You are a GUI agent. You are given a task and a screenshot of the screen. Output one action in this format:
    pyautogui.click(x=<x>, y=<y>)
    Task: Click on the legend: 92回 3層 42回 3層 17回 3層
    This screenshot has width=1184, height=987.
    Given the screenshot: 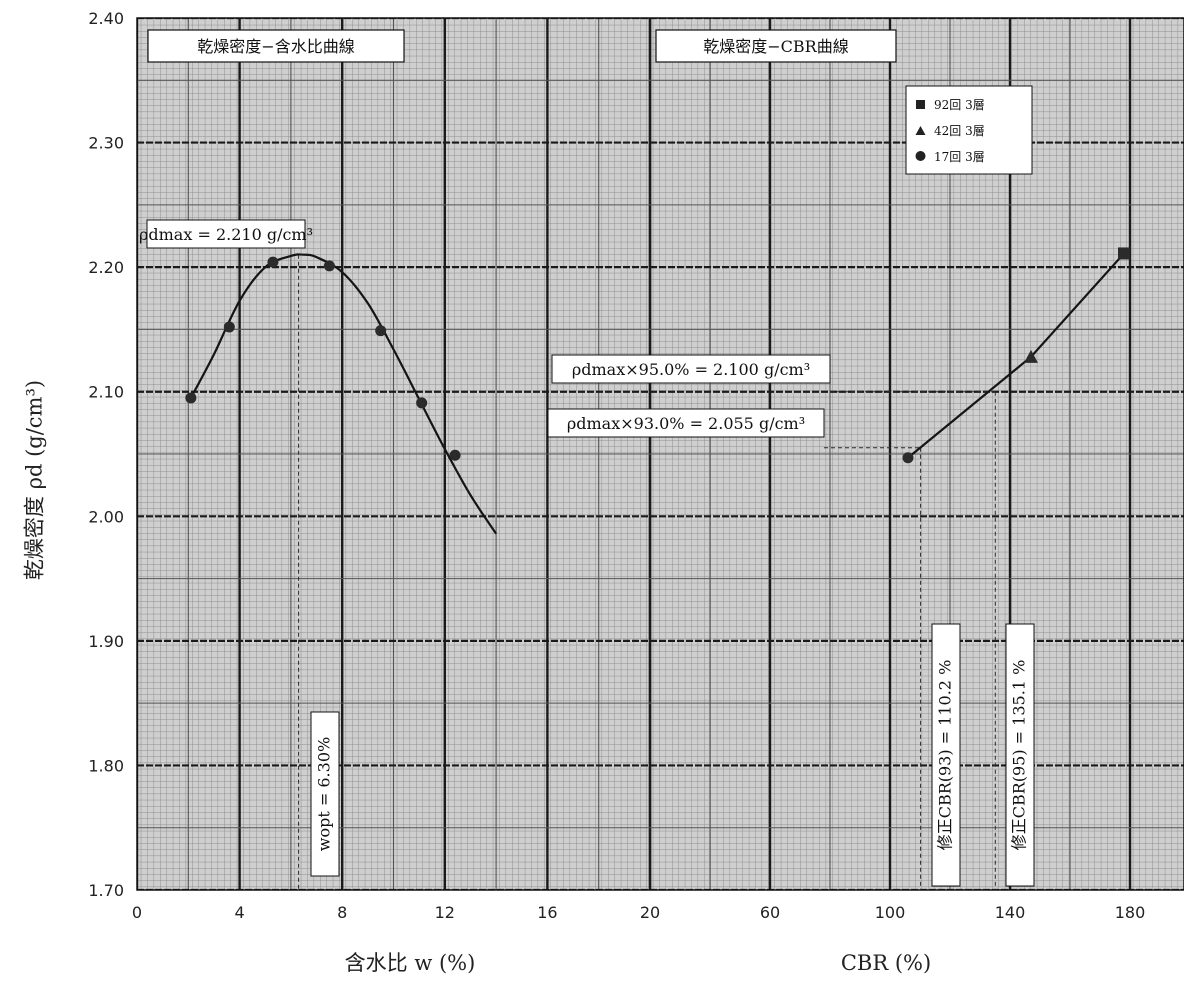 What is the action you would take?
    pyautogui.click(x=969, y=130)
    